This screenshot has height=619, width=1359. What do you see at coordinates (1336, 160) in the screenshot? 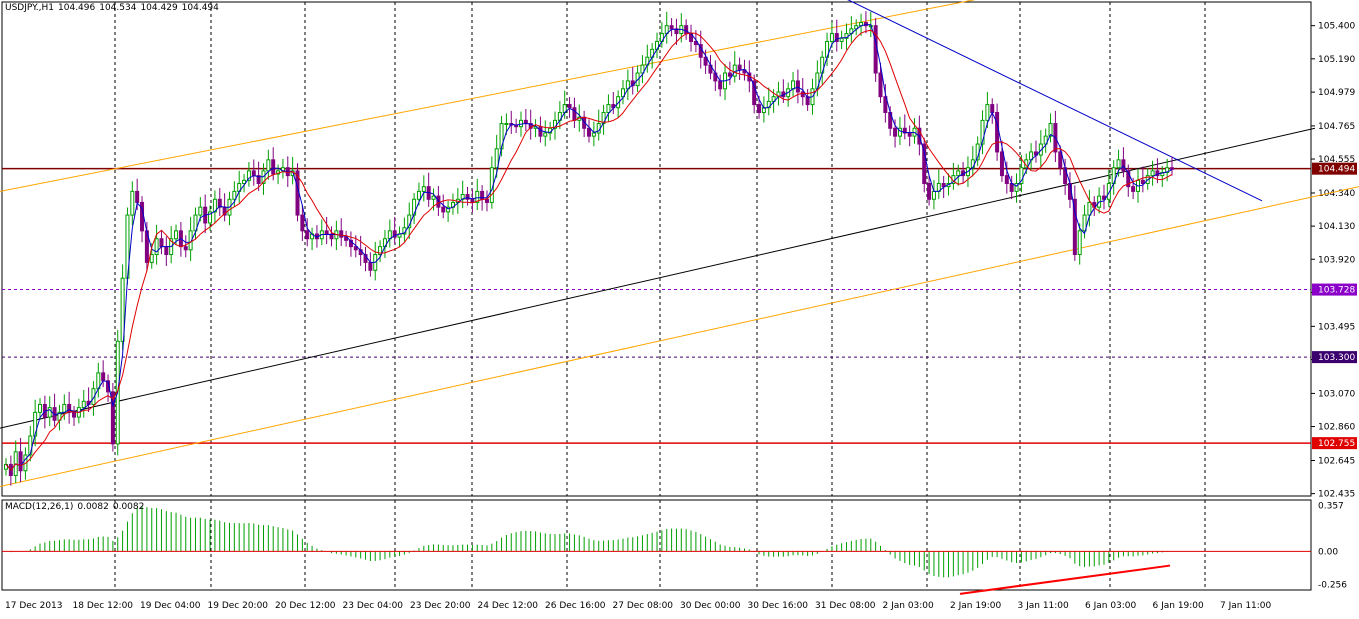
I see `y-tick-label: 104.555` at bounding box center [1336, 160].